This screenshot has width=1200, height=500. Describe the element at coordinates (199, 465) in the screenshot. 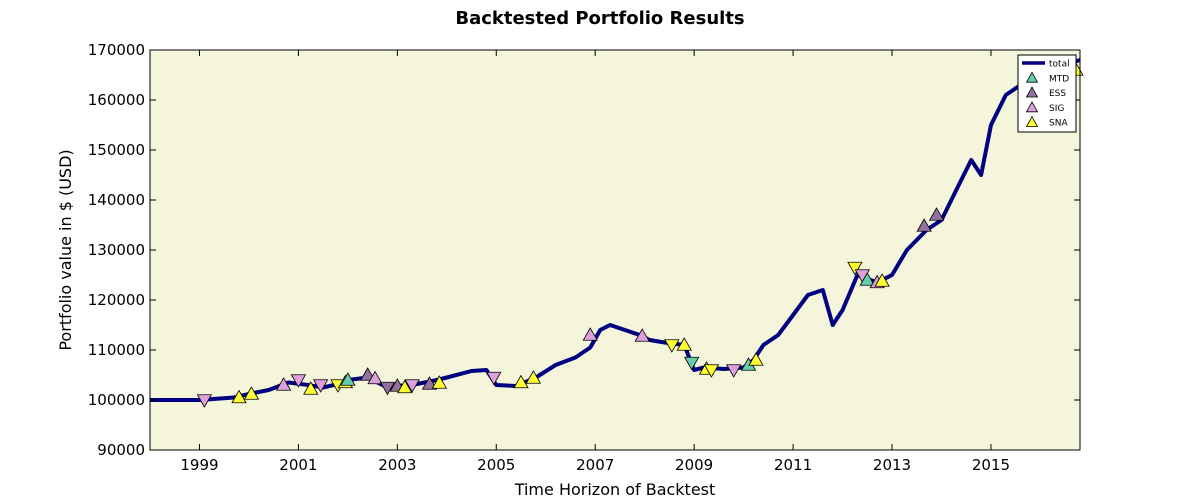

I see `x-tick-label: 1999` at that location.